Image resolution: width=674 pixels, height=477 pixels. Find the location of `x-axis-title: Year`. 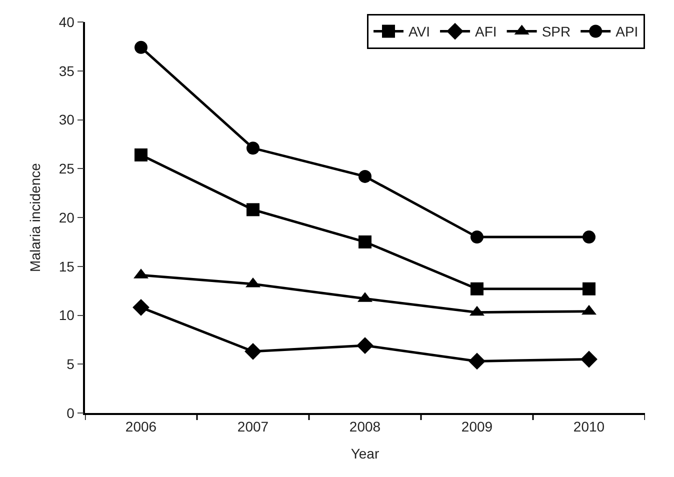

x-axis-title: Year is located at coordinates (365, 453).